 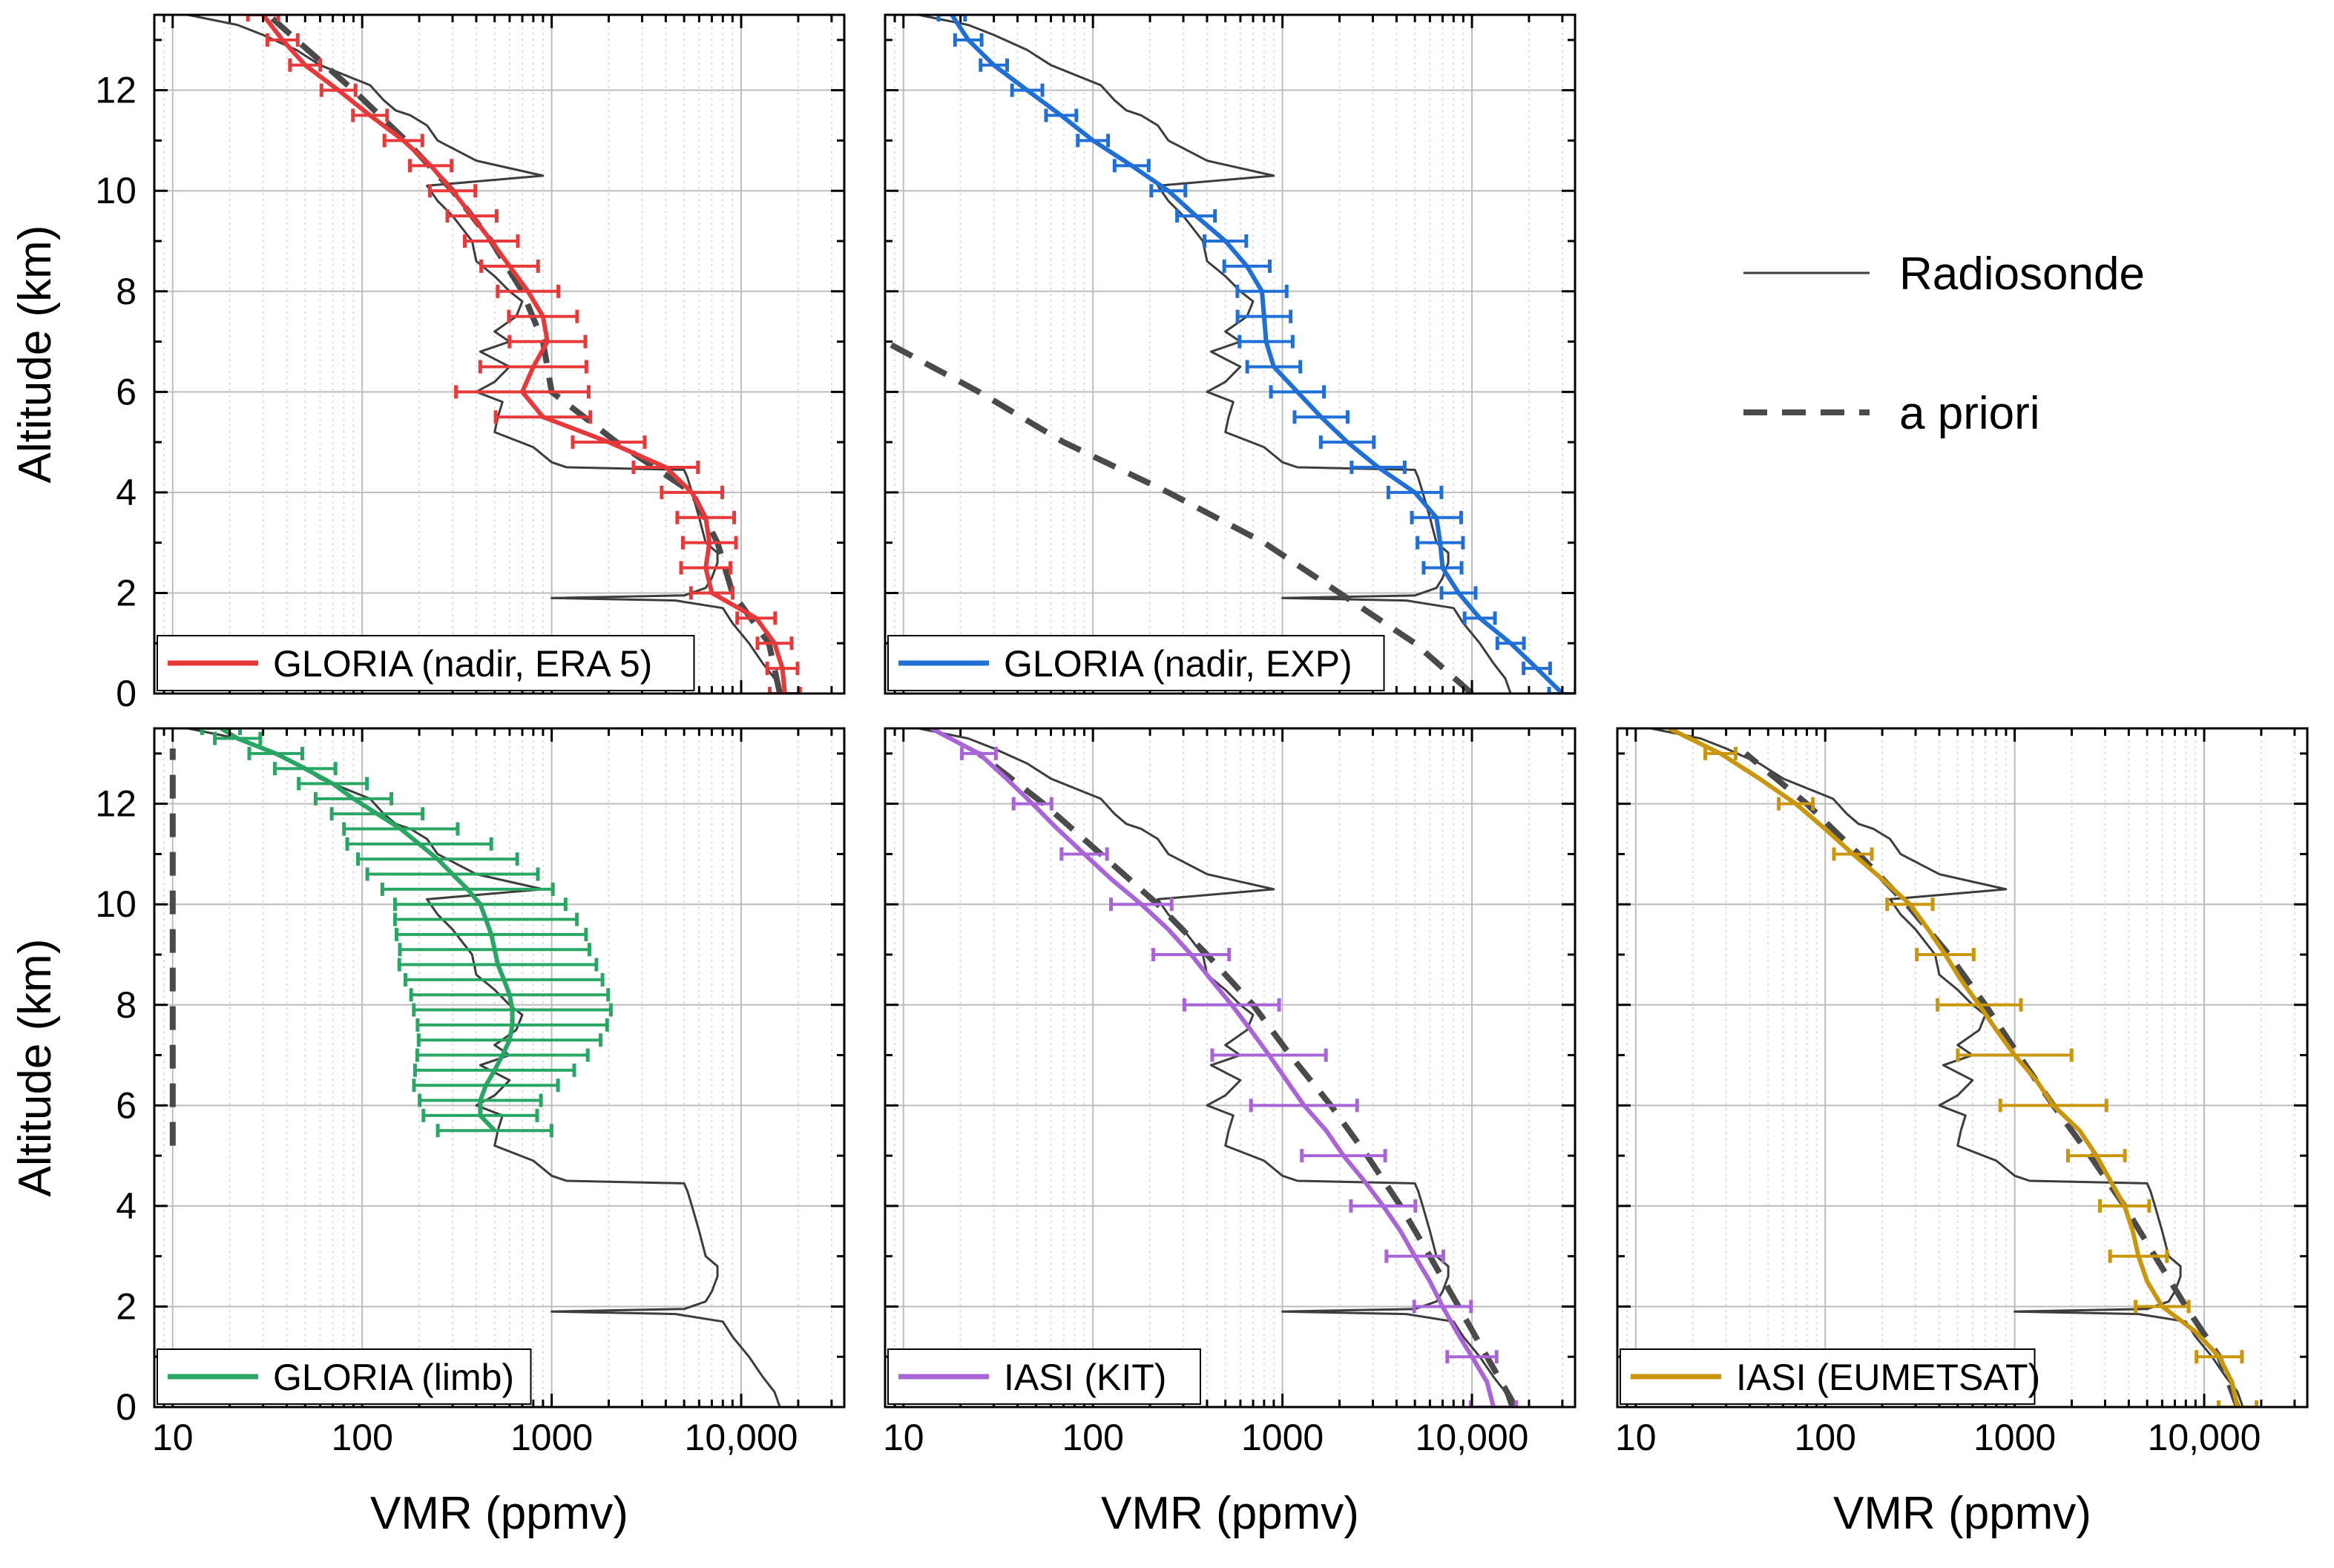 What do you see at coordinates (1085, 1377) in the screenshot?
I see `legend-label: IASI (KIT)` at bounding box center [1085, 1377].